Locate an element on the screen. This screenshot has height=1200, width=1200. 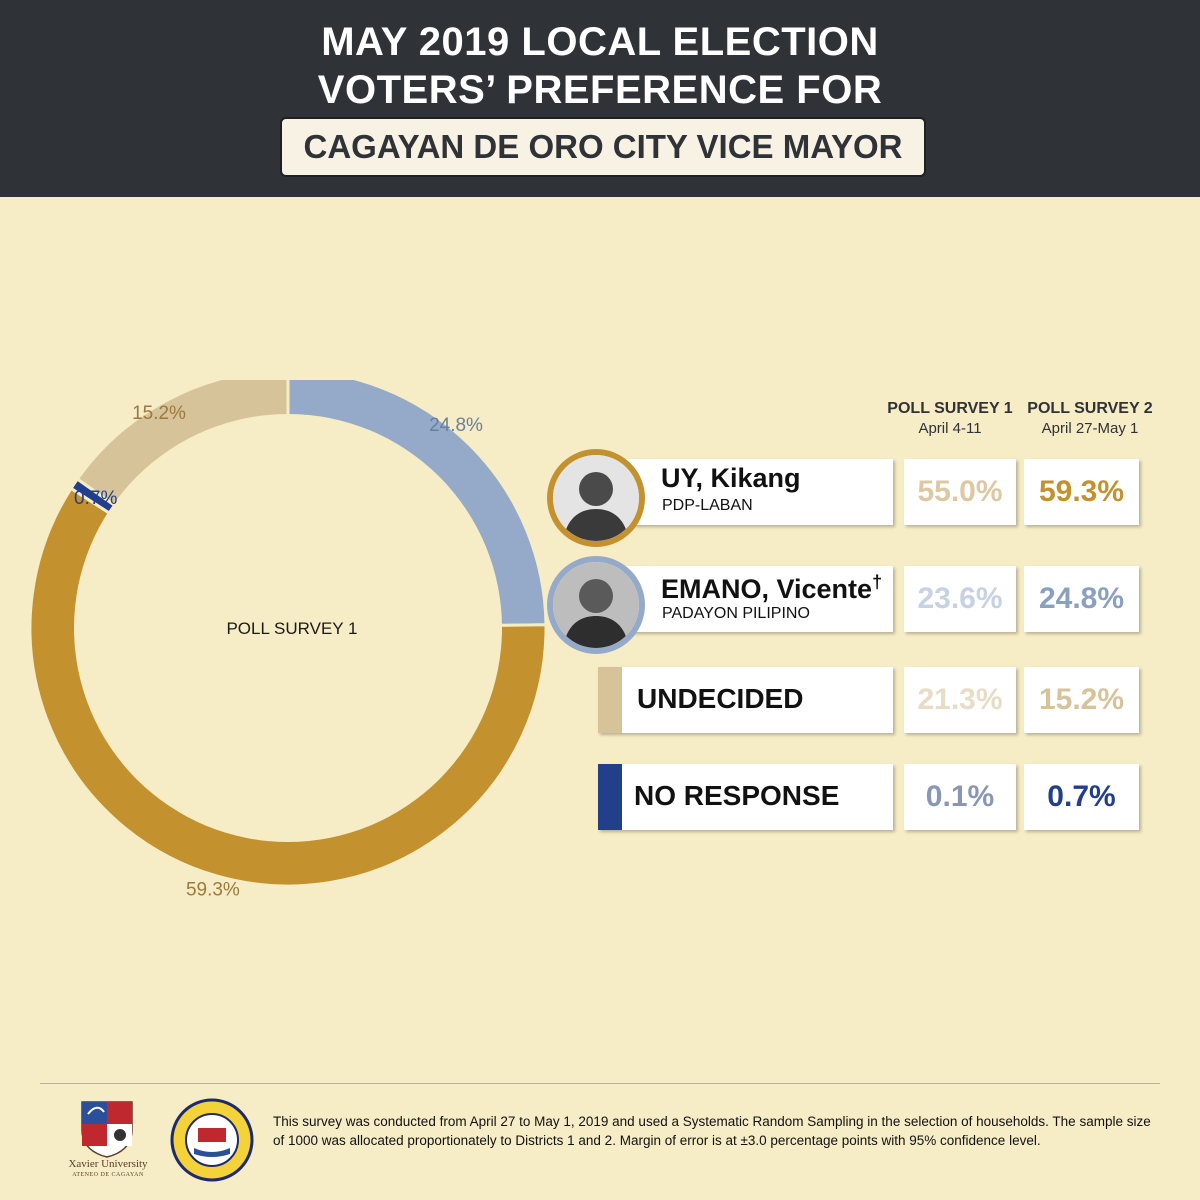
candidate-name-uy: UY, Kikang is located at coordinates (731, 478).